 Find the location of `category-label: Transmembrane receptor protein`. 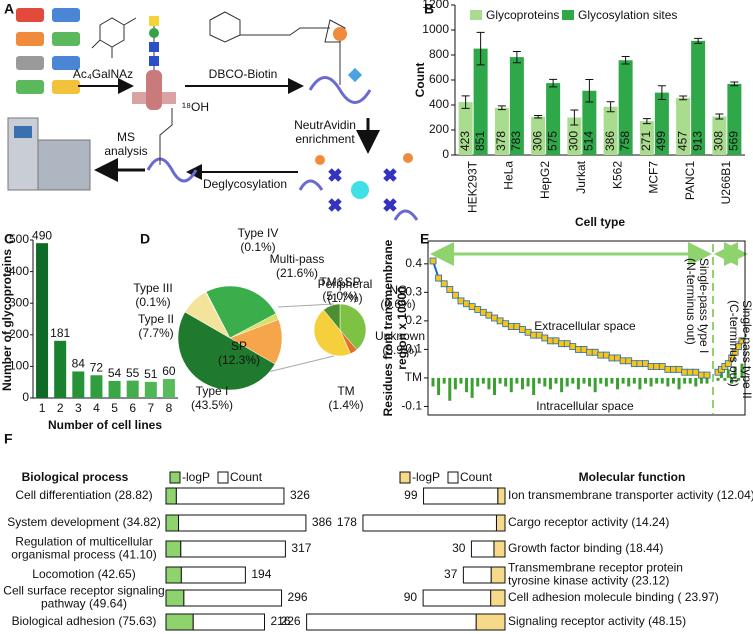

category-label: Transmembrane receptor protein is located at coordinates (595, 568).